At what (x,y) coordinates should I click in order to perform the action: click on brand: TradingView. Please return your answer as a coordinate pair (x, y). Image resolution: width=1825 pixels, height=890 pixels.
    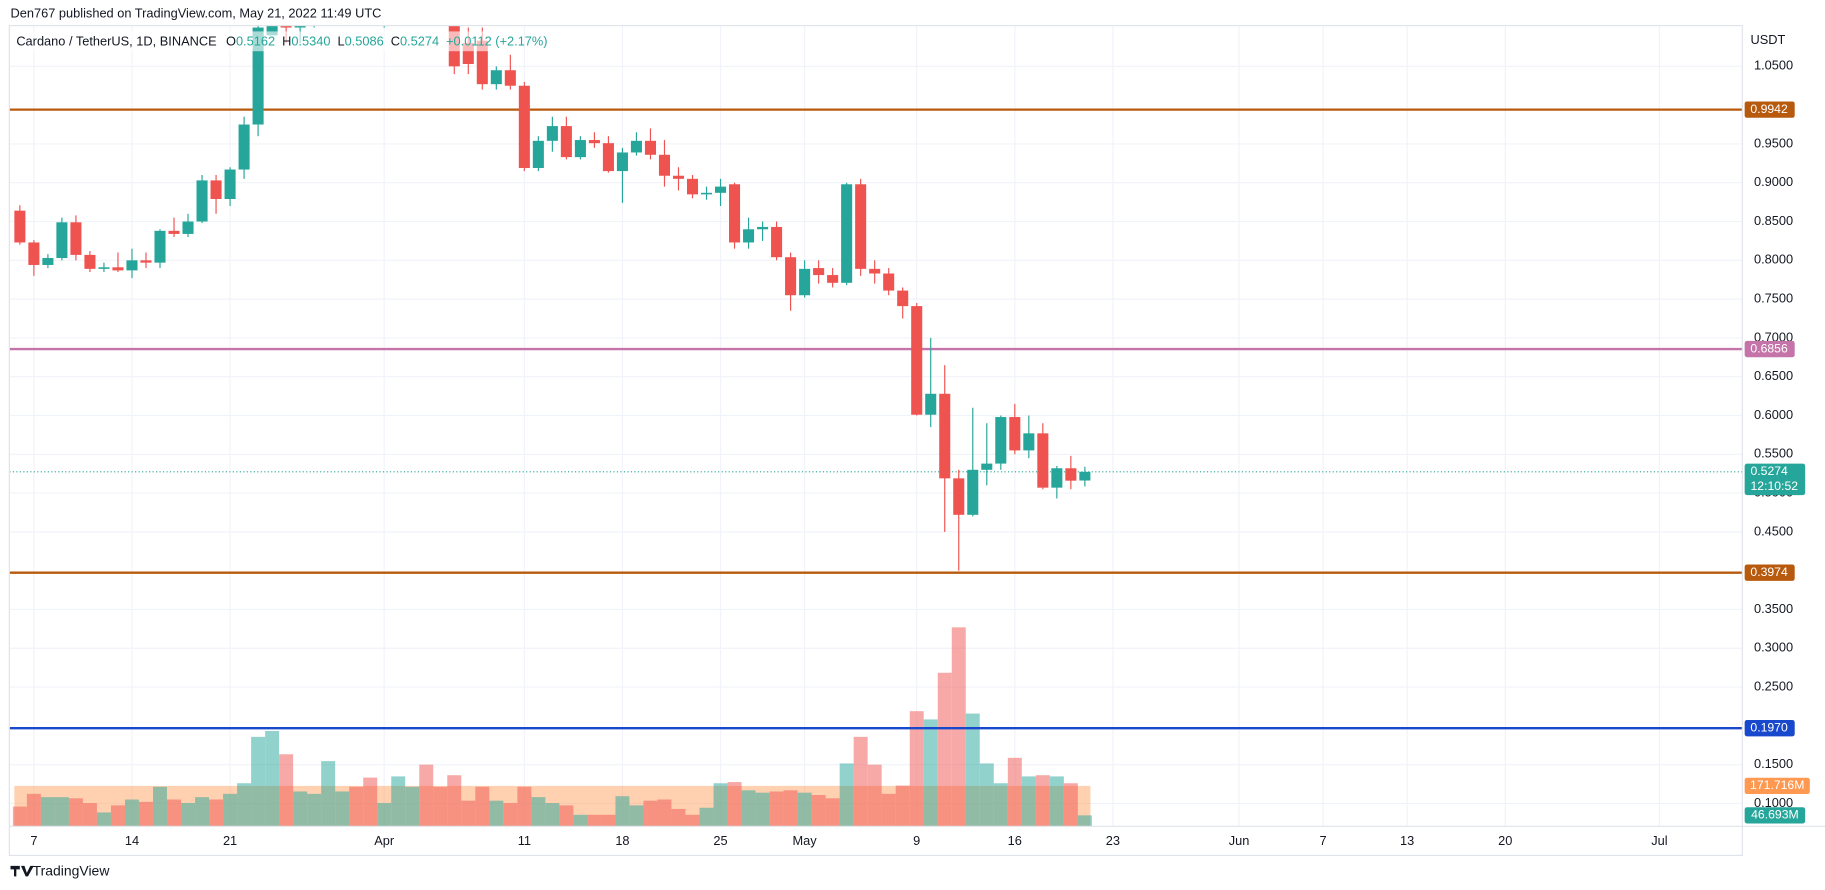
    Looking at the image, I should click on (60, 870).